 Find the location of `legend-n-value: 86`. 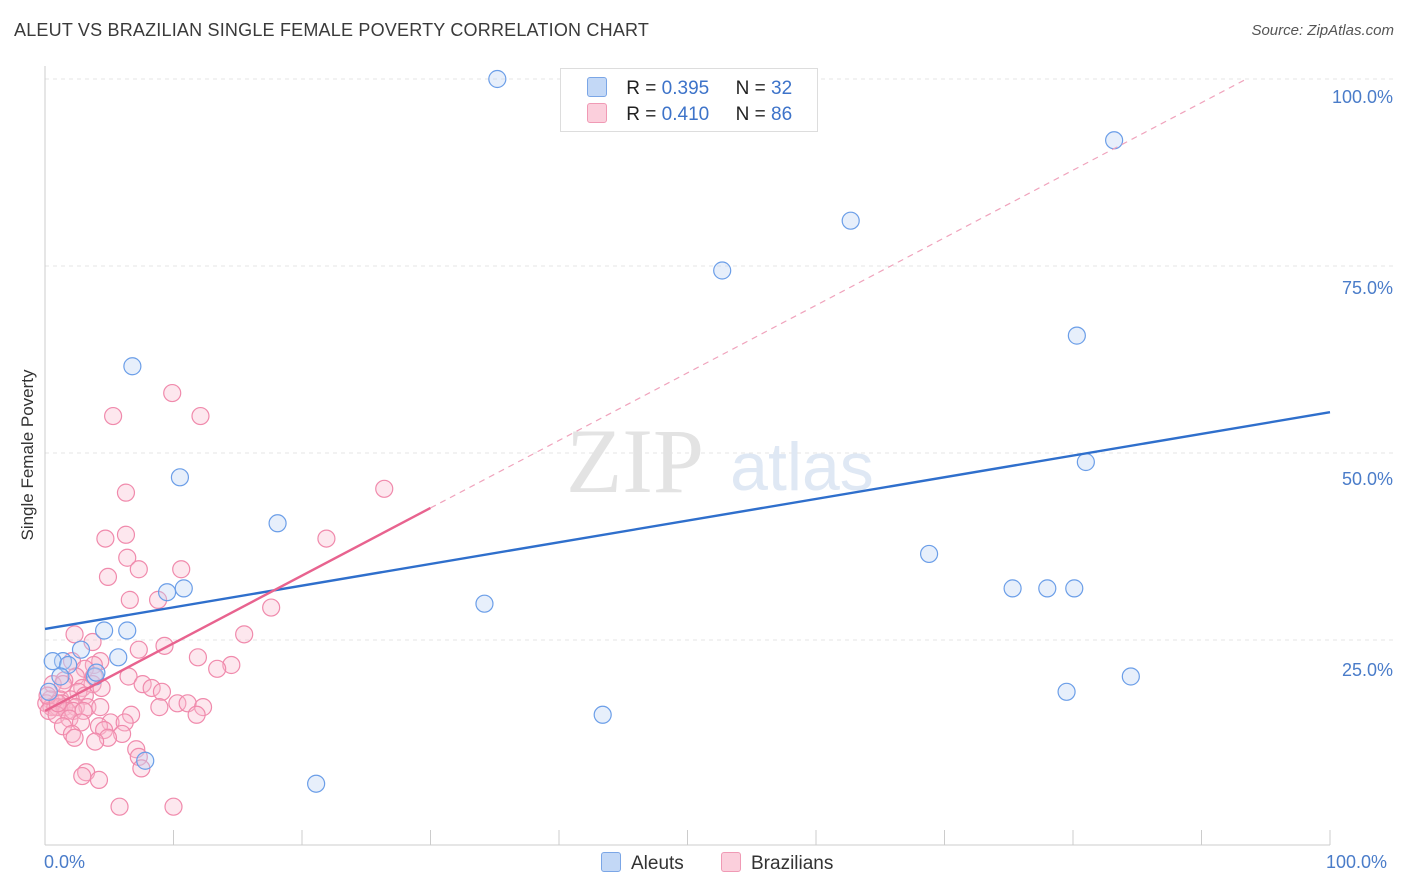

legend-n-value: 86 is located at coordinates (782, 114).